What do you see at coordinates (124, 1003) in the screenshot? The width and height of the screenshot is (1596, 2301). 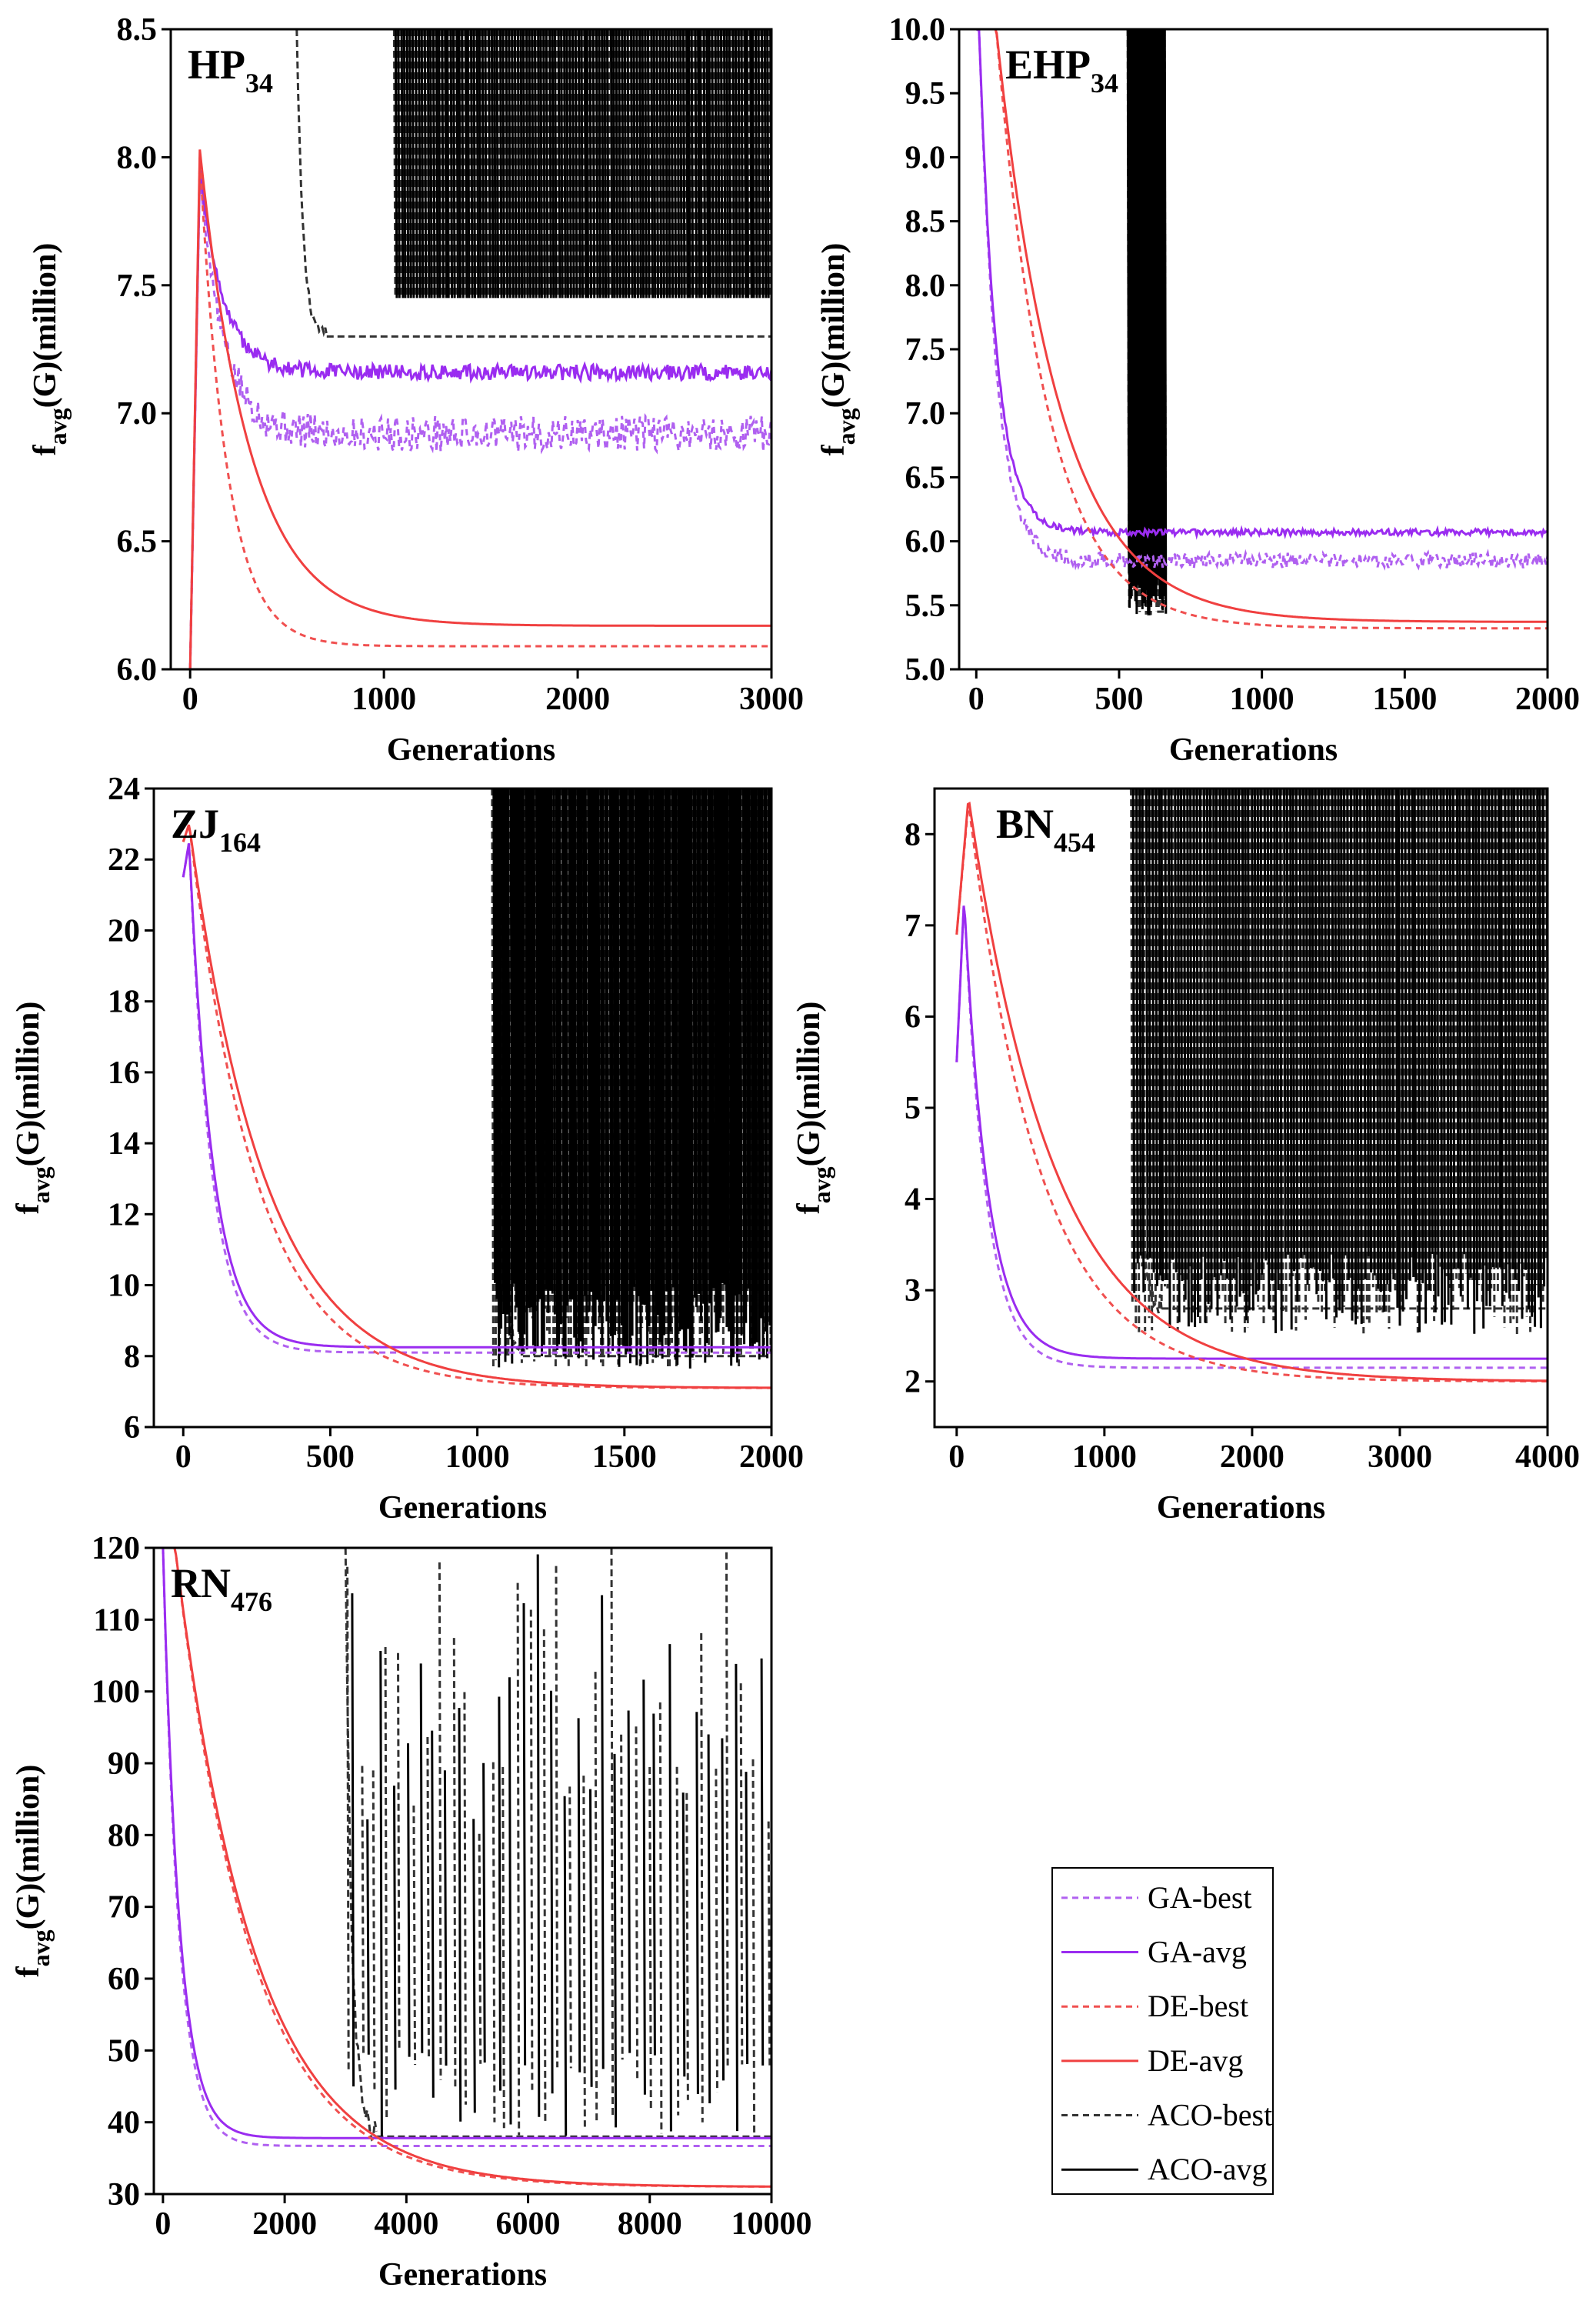 I see `y-tick-label: 18` at bounding box center [124, 1003].